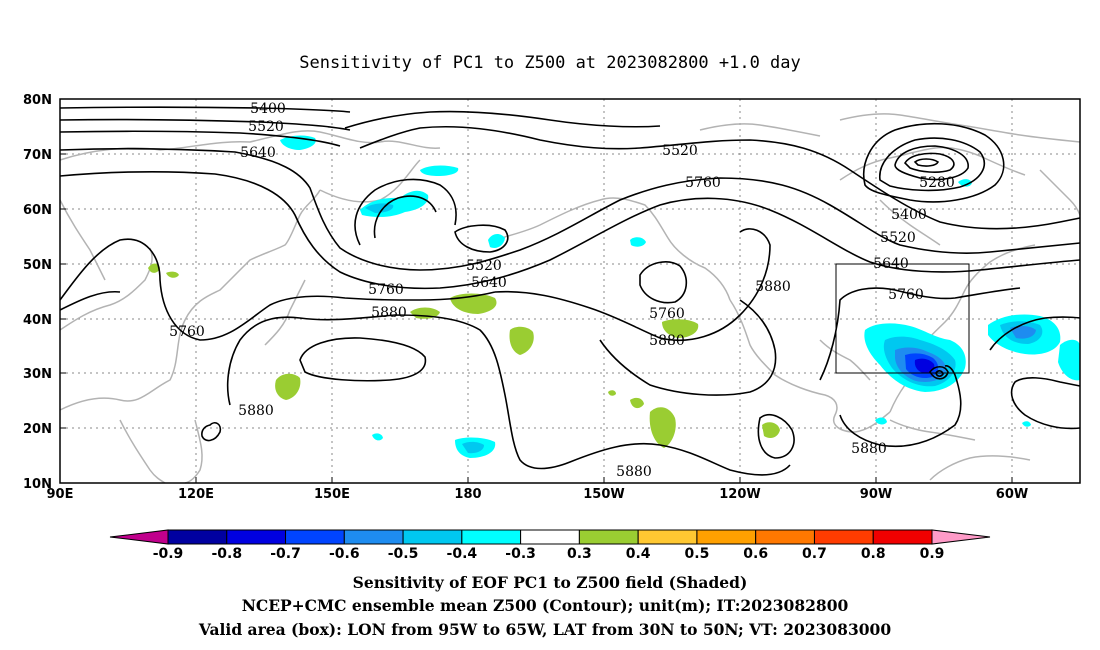 This screenshot has width=1100, height=650. I want to click on longitude-labels: 90E 120E 150E 180 150W 120W 90W 60W, so click(538, 494).